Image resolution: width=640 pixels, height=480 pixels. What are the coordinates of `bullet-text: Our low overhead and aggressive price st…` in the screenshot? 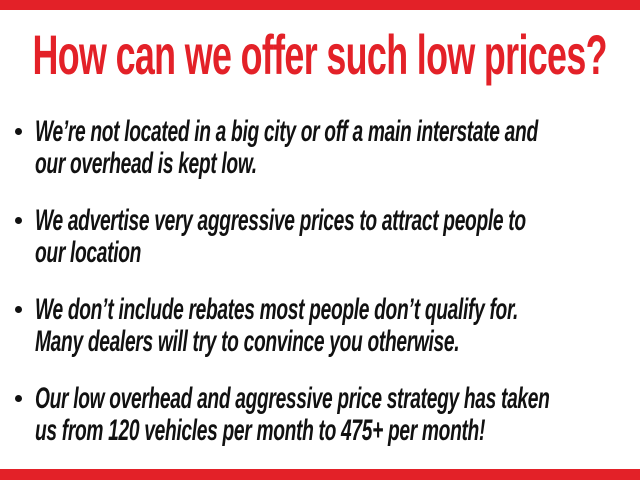 It's located at (337, 415).